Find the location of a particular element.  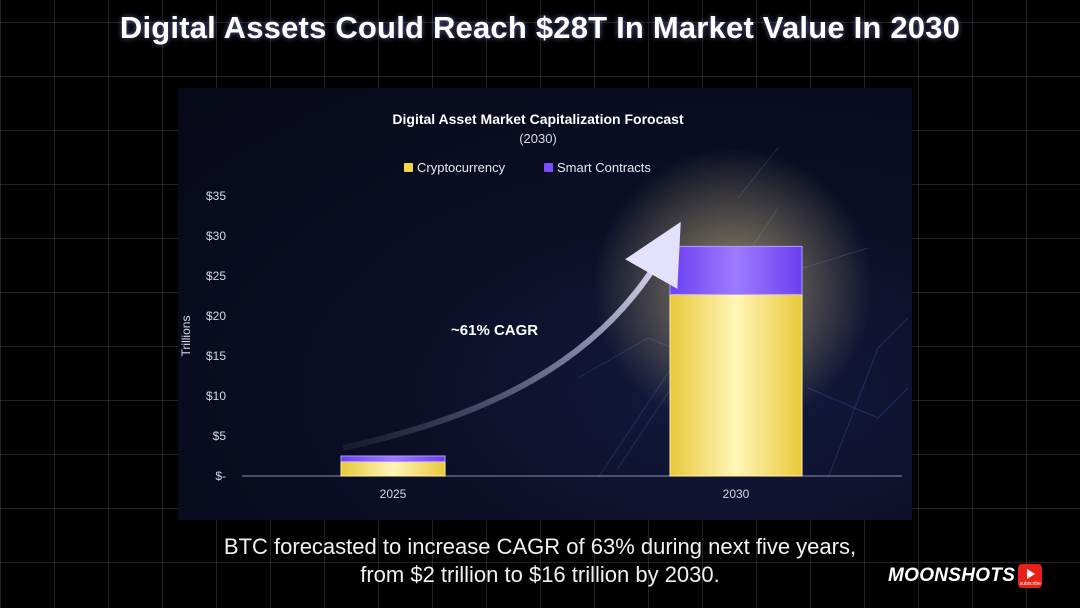

y-tick-label: $20 is located at coordinates (216, 316).